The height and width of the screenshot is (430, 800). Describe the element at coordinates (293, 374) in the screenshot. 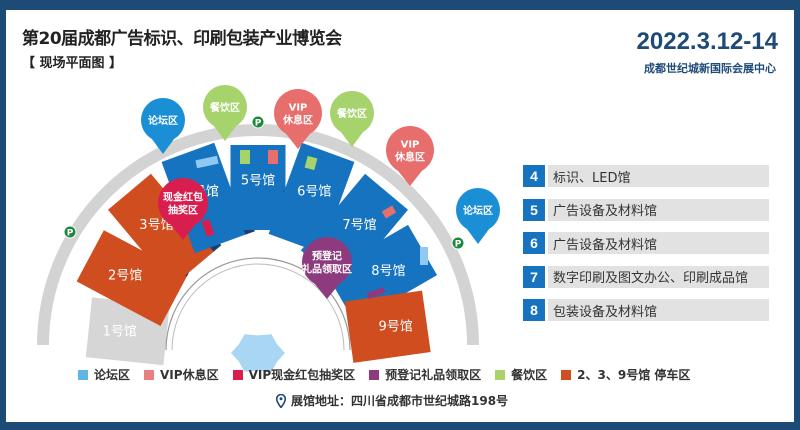

I see `legend-item: VIP现金红包抽奖区` at that location.